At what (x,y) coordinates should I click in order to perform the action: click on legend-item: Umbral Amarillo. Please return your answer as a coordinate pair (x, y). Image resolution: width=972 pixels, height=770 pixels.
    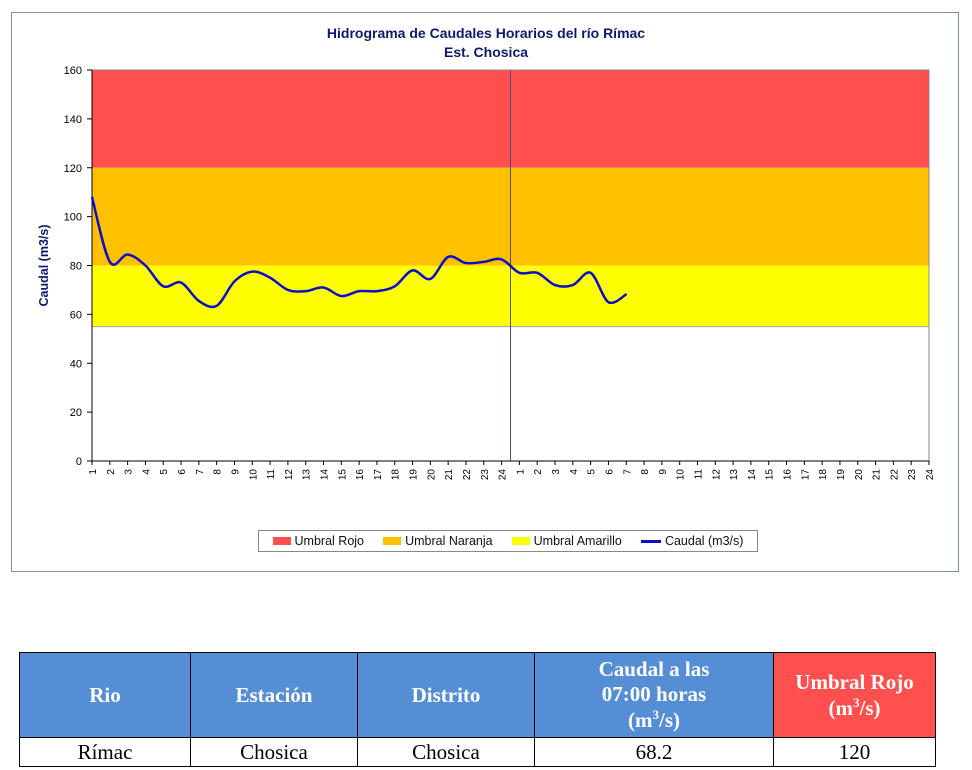
    Looking at the image, I should click on (566, 541).